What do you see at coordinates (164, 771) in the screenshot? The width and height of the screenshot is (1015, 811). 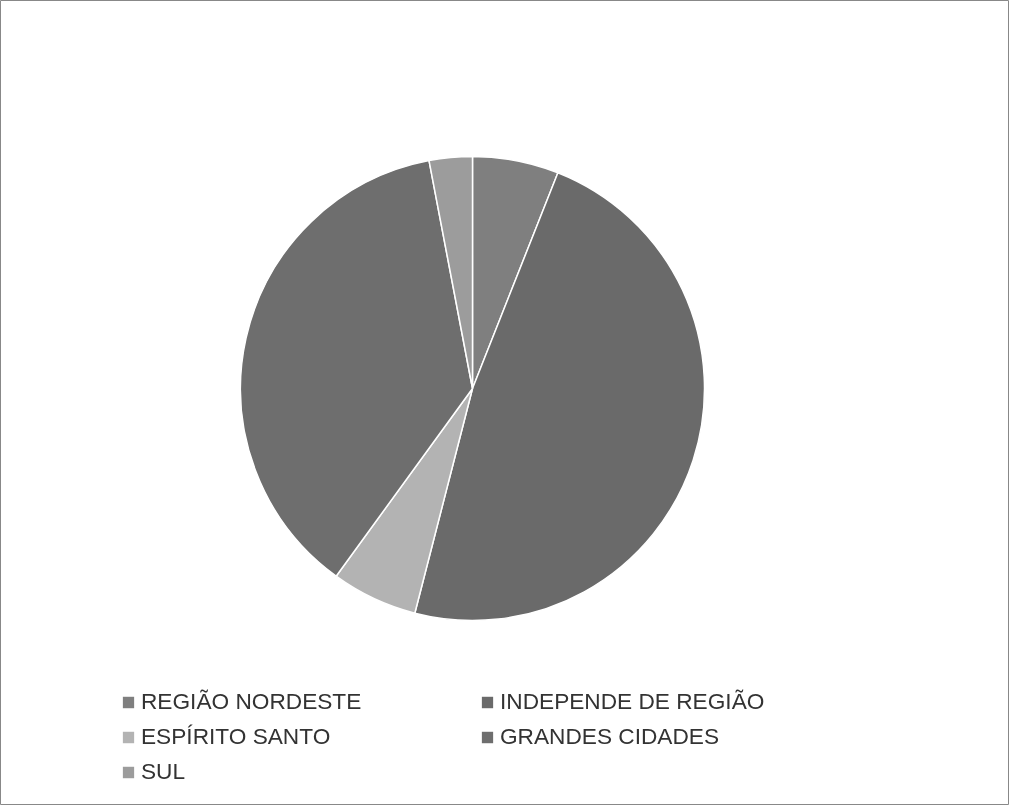 I see `legend-label: SUL` at bounding box center [164, 771].